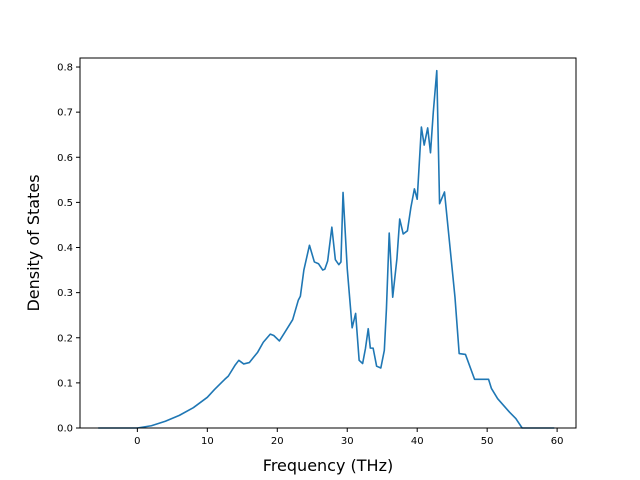  Describe the element at coordinates (347, 441) in the screenshot. I see `x-tick-label: 30` at that location.